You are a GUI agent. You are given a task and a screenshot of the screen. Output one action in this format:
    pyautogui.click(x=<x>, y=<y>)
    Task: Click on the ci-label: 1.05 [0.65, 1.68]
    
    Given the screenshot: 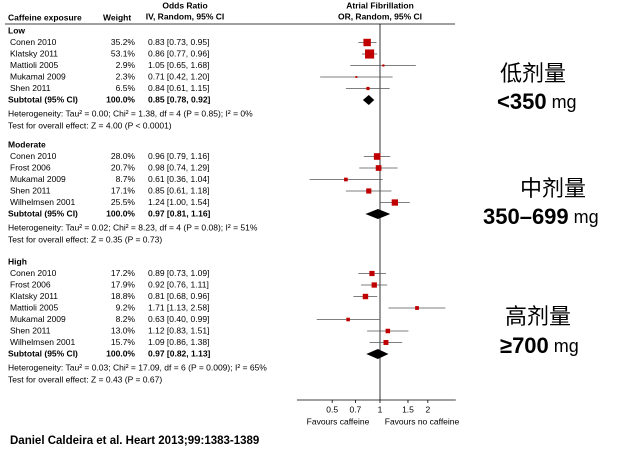 What is the action you would take?
    pyautogui.click(x=178, y=65)
    